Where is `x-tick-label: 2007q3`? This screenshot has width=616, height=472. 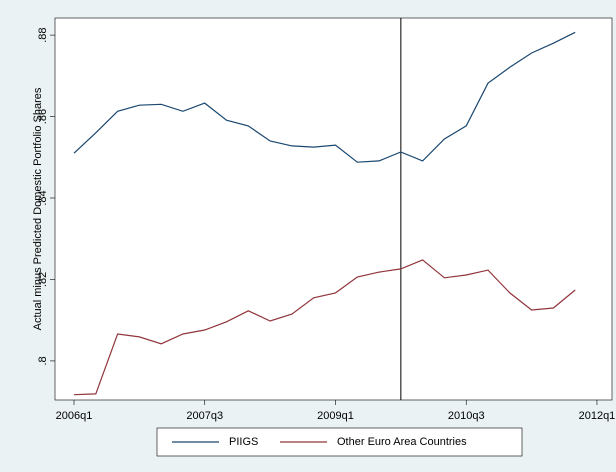
x-tick-label: 2007q3 is located at coordinates (204, 416).